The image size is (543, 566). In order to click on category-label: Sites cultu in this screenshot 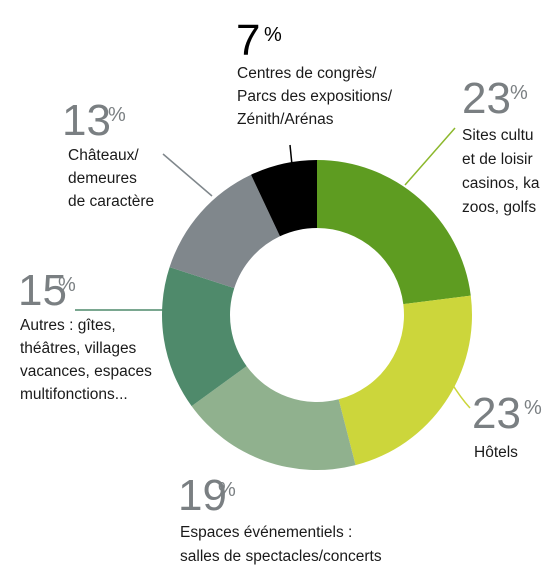, I will do `click(498, 135)`.